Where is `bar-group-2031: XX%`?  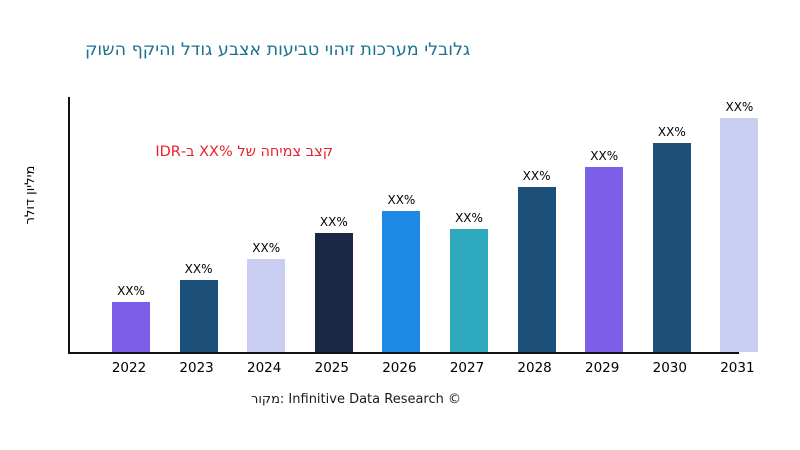
bar-group-2031: XX% is located at coordinates (739, 226).